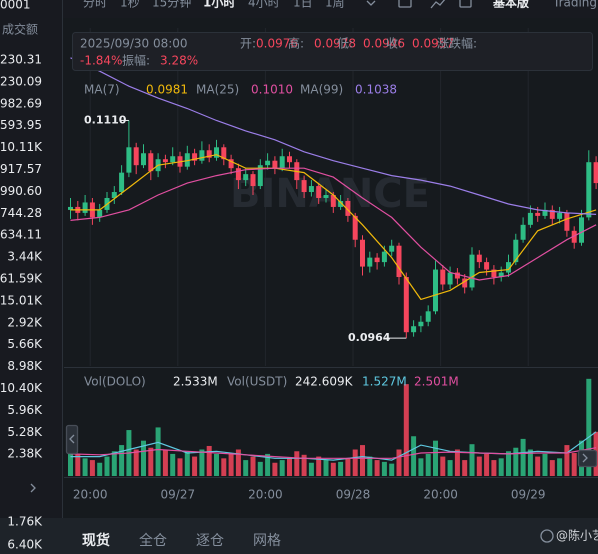  Describe the element at coordinates (210, 541) in the screenshot. I see `trade-tab: 逐仓` at that location.